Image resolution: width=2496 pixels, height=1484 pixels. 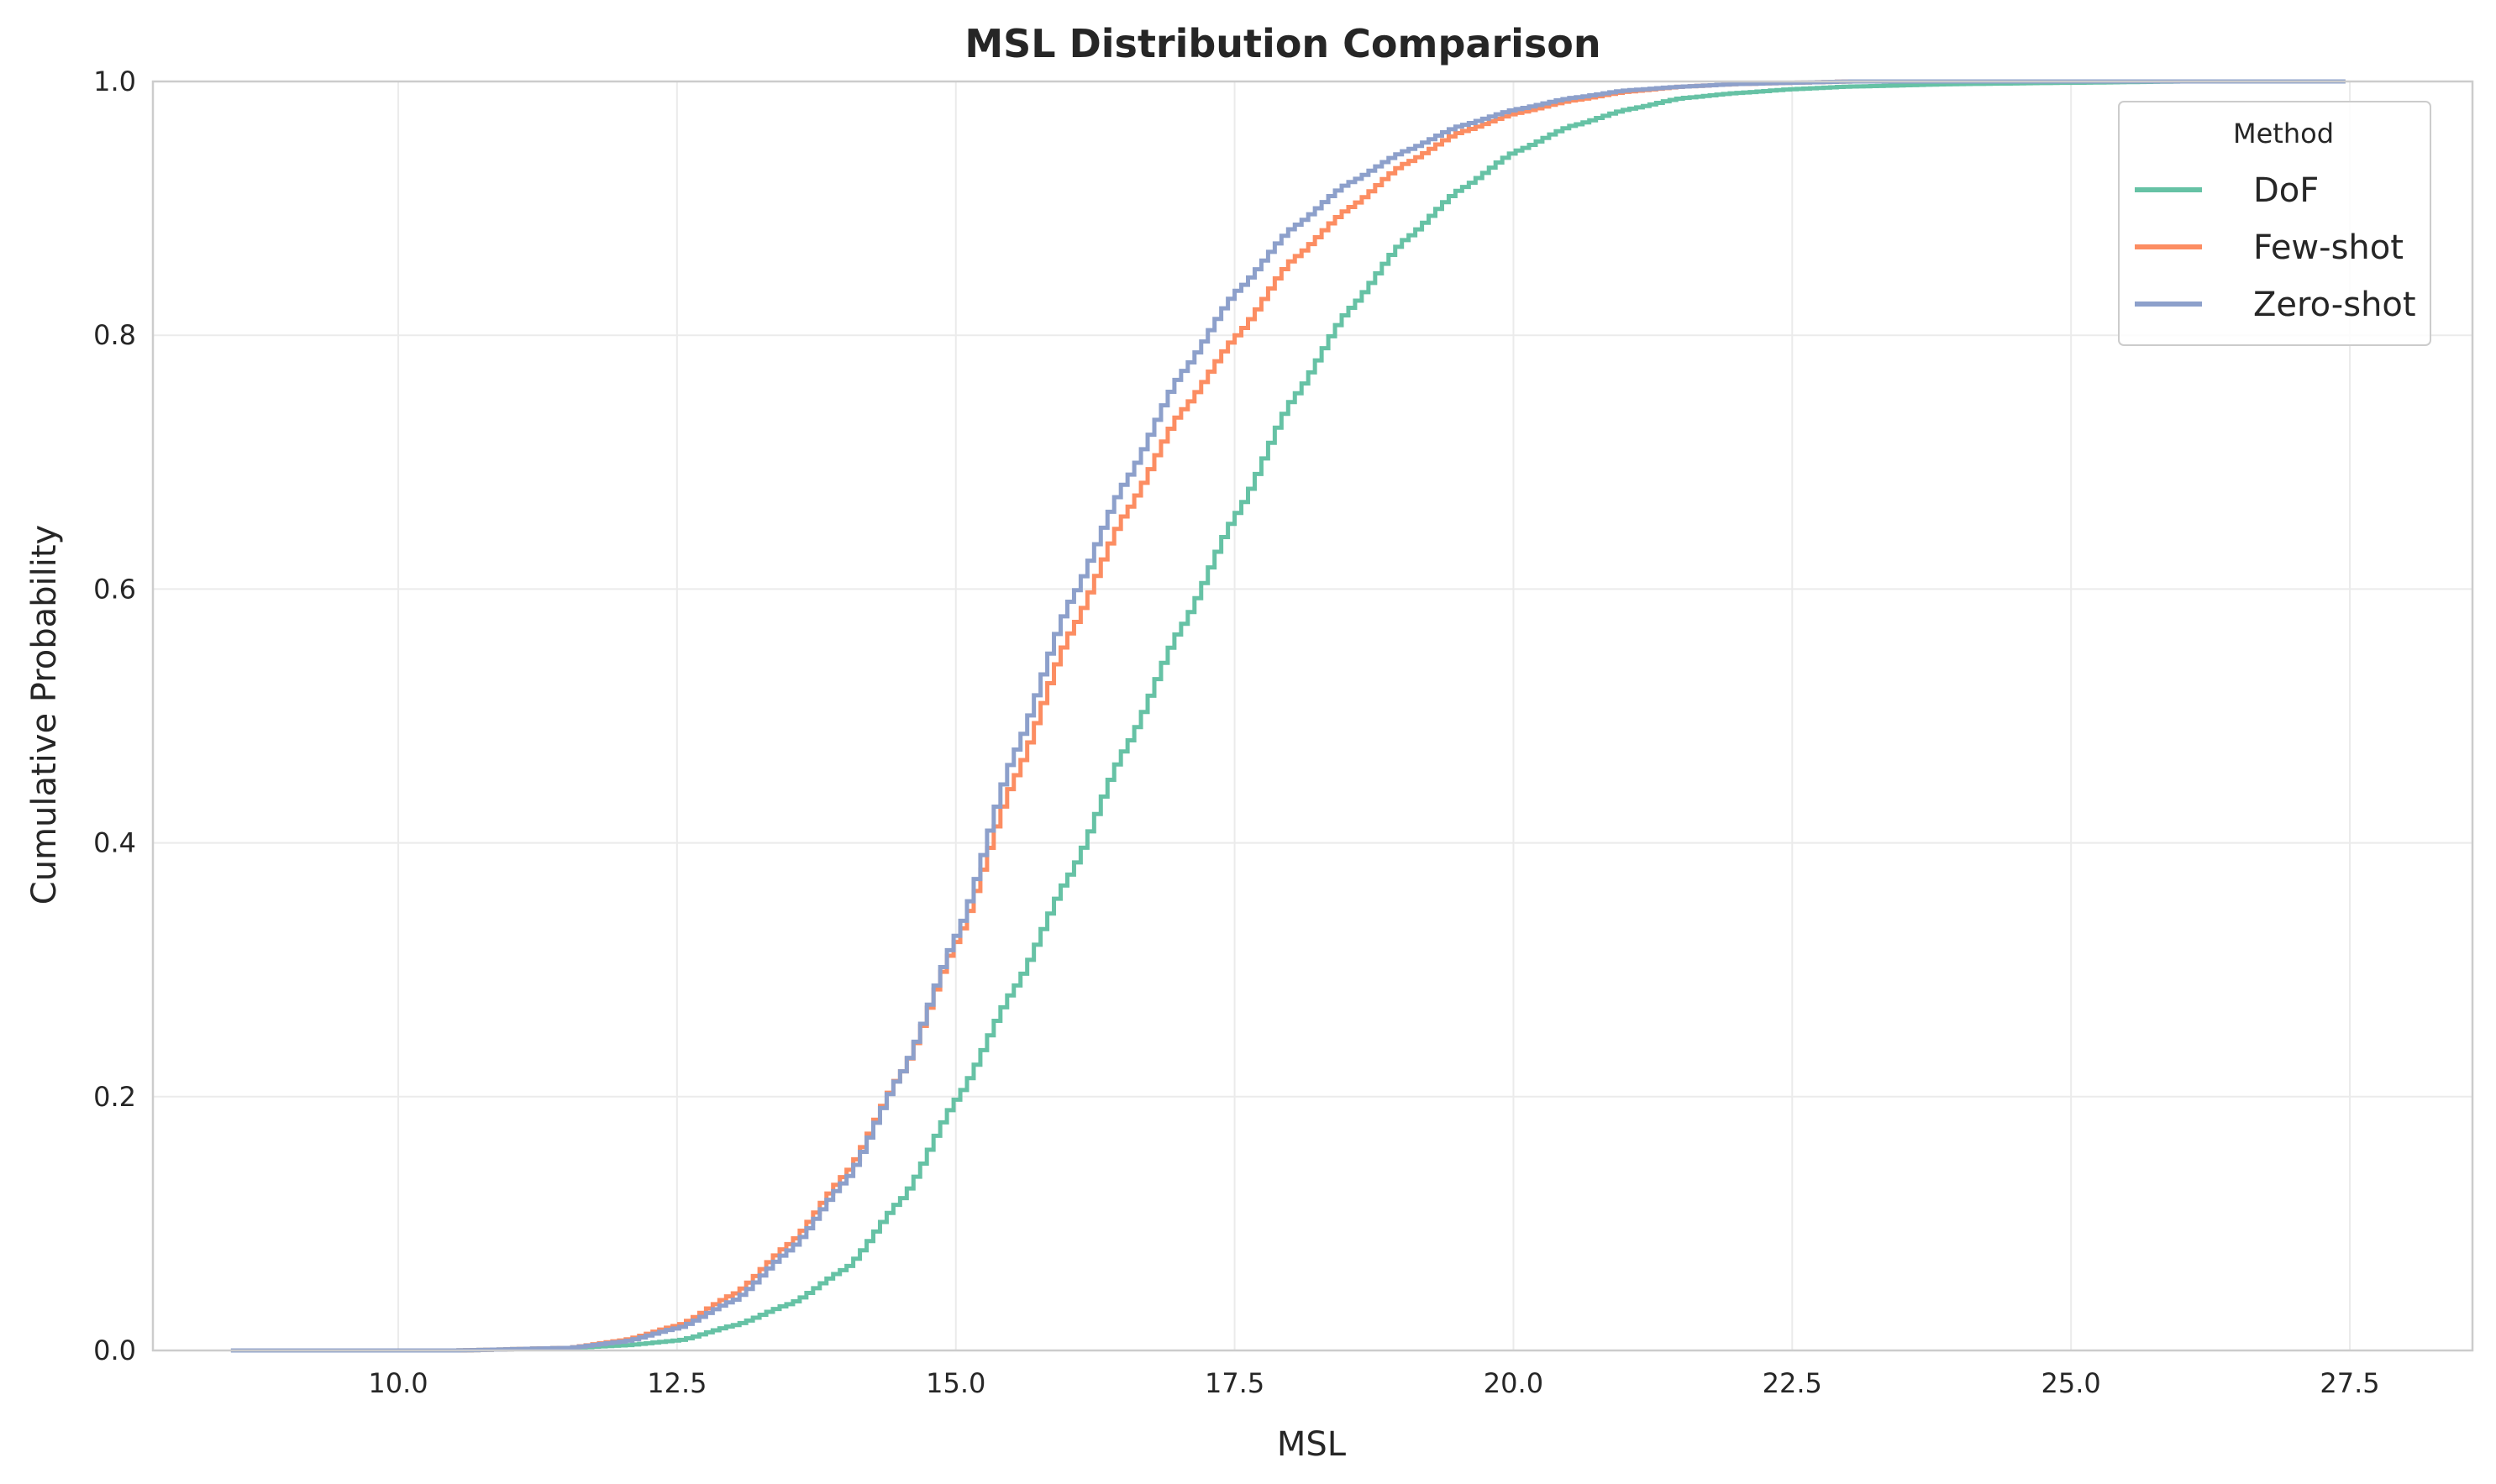 I want to click on x-tick-label: 20.0, so click(x=1513, y=1383).